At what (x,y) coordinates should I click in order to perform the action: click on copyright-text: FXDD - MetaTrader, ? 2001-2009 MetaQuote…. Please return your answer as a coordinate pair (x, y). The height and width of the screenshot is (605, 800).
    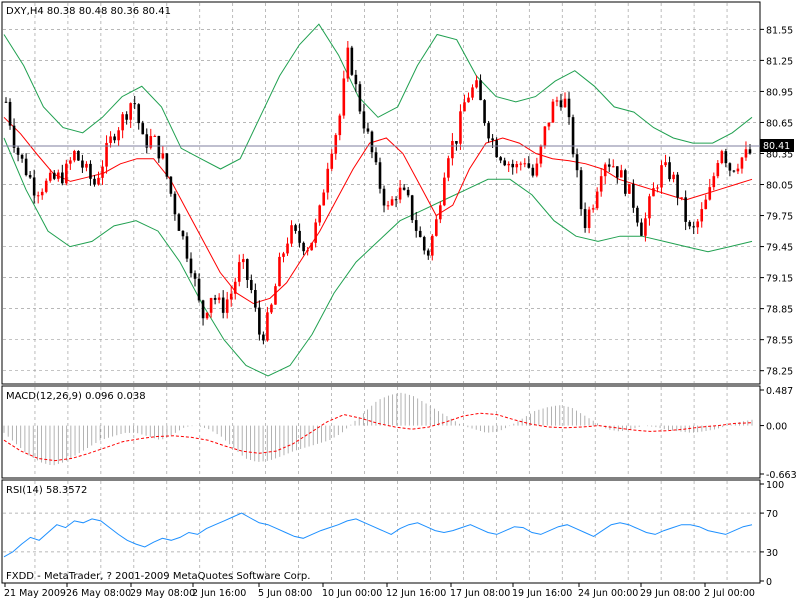
    Looking at the image, I should click on (158, 576).